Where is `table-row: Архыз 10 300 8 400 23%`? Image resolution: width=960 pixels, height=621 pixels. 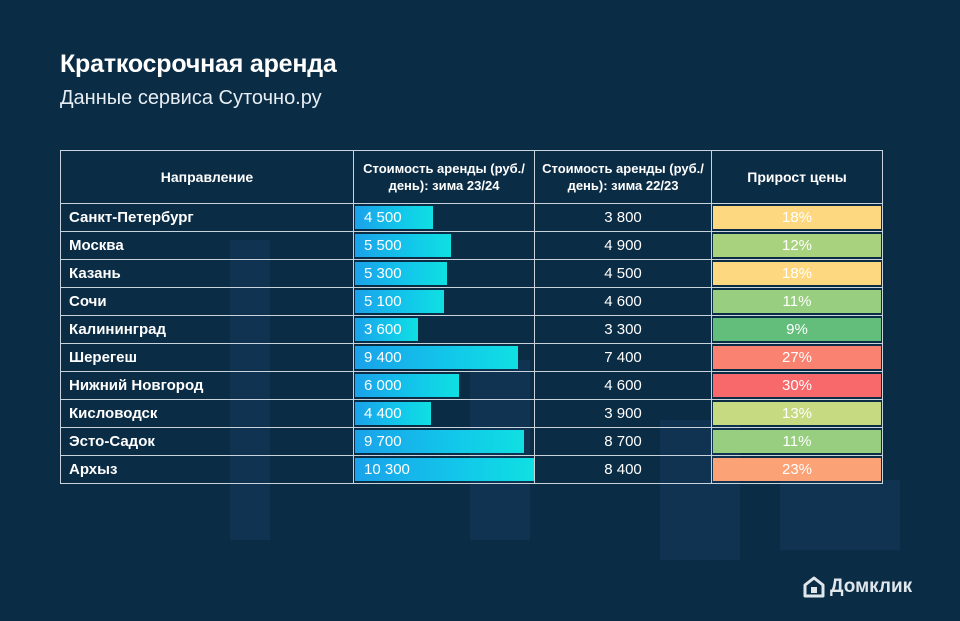
table-row: Архыз 10 300 8 400 23% is located at coordinates (471, 469).